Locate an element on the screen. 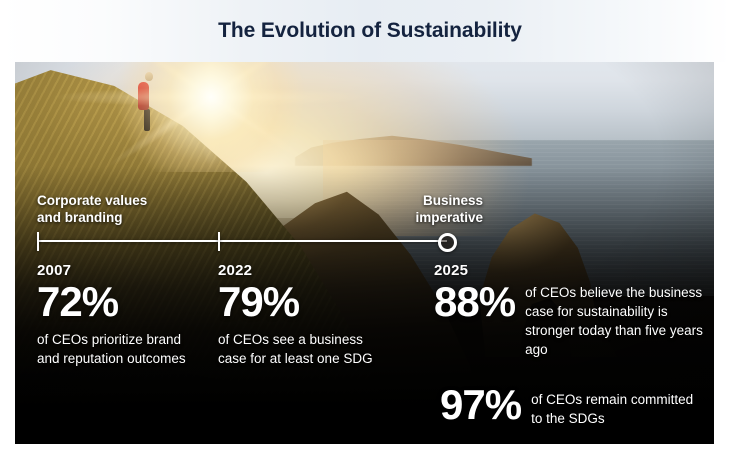 The width and height of the screenshot is (730, 451). stat-row-97: 97% of CEOs remain committed to the SDGs is located at coordinates (569, 405).